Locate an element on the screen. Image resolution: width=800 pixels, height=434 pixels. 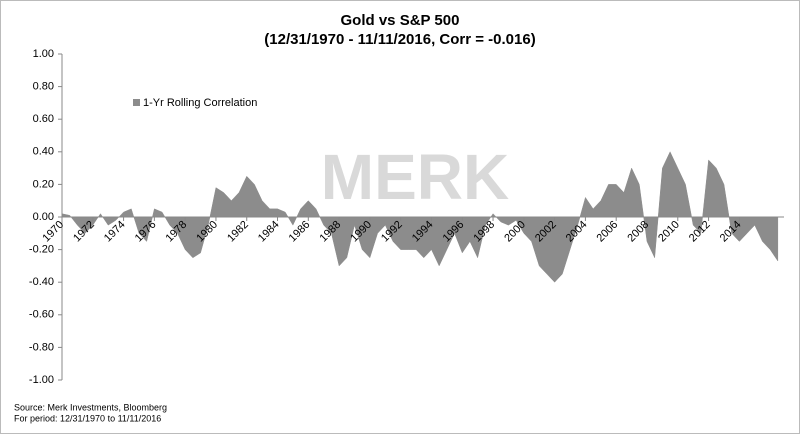
y-tick-label: 0.80 is located at coordinates (43, 87).